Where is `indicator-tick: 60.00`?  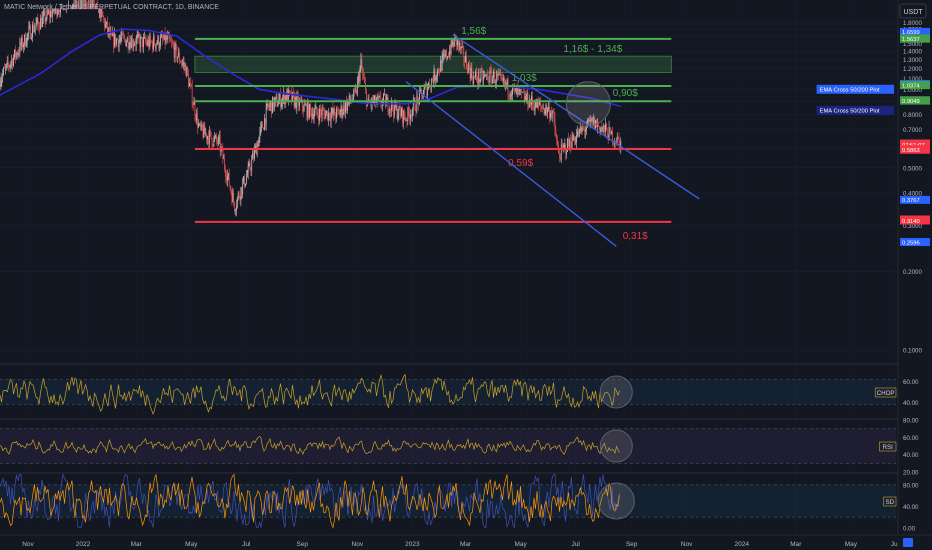 indicator-tick: 60.00 is located at coordinates (911, 382).